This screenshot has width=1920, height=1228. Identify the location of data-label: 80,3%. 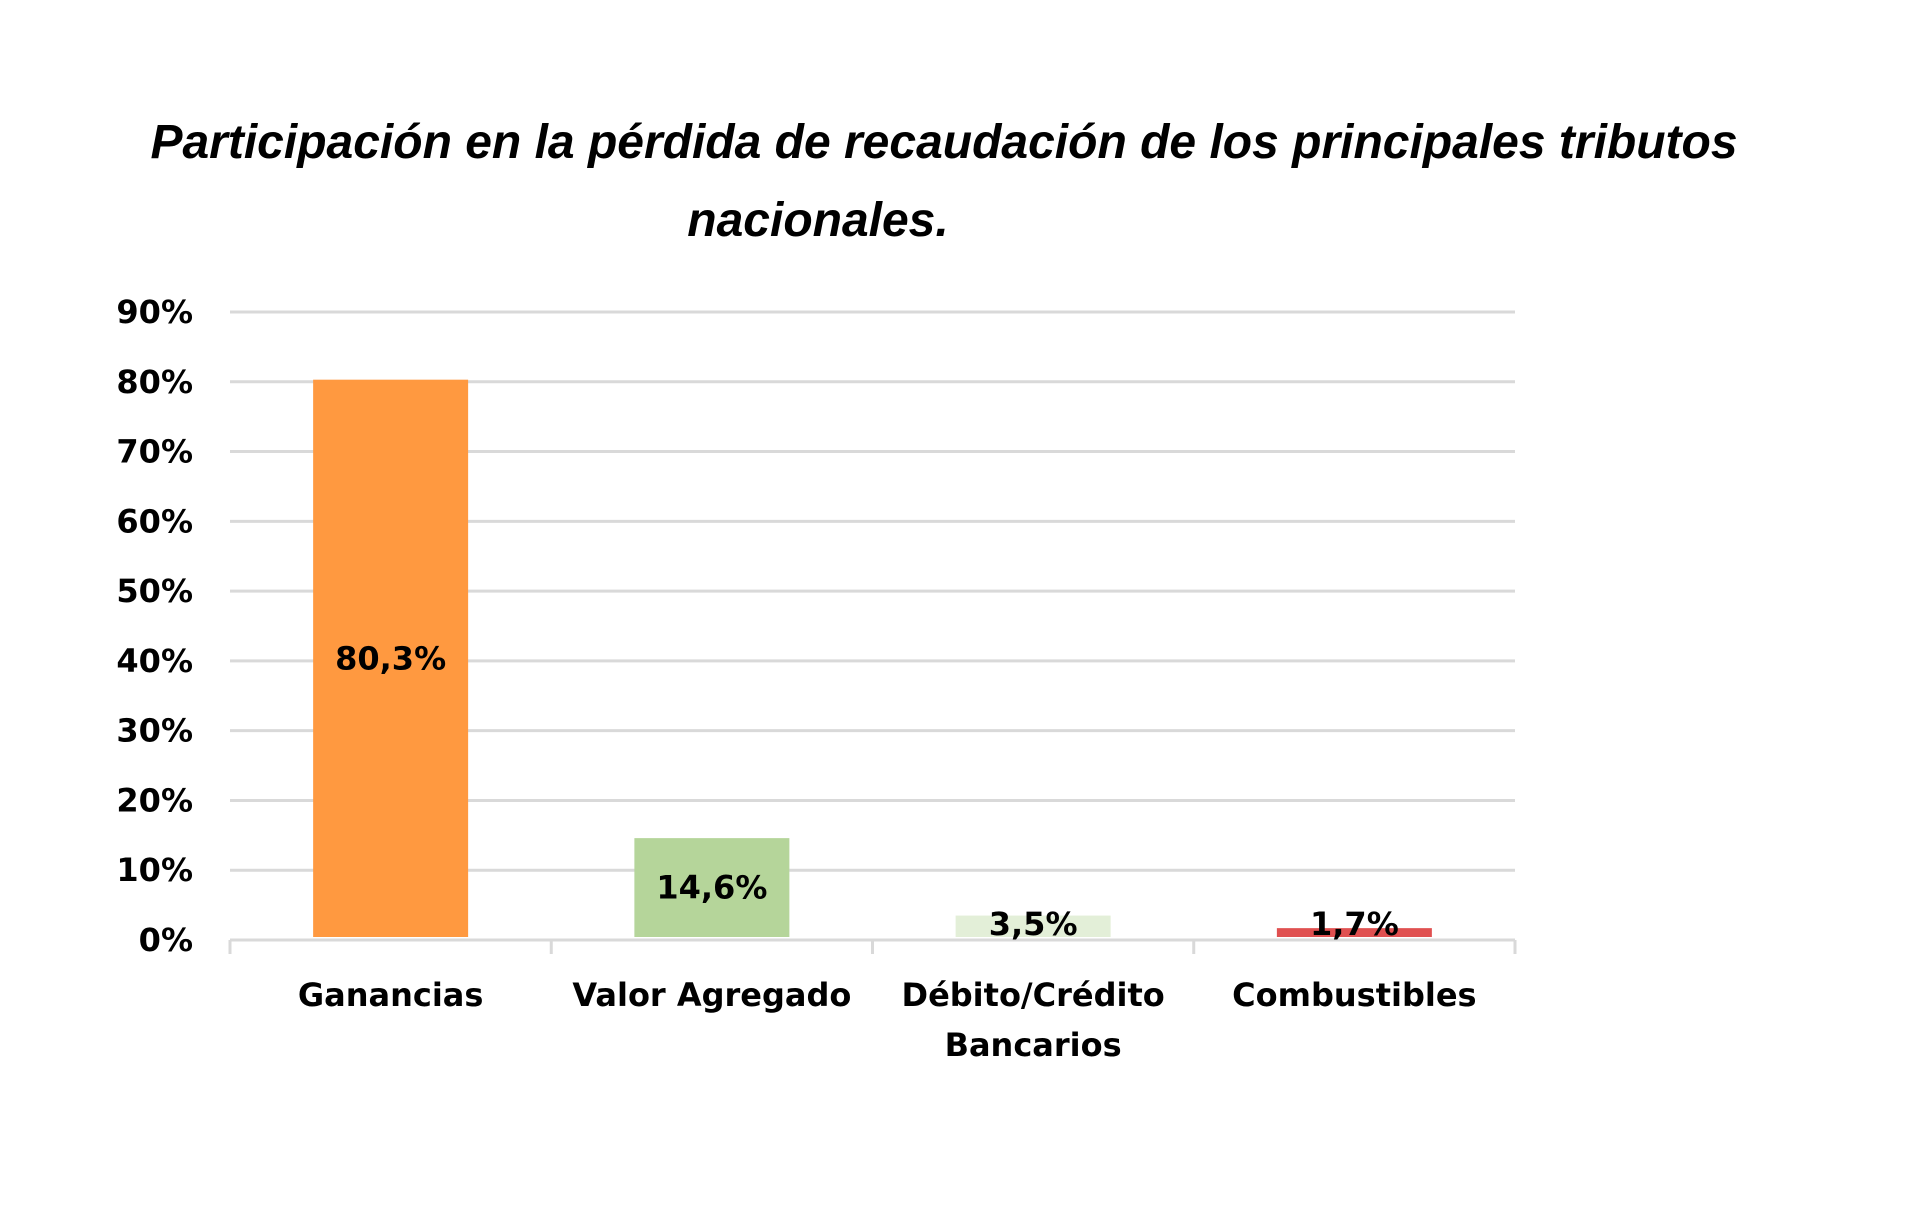
(390, 658).